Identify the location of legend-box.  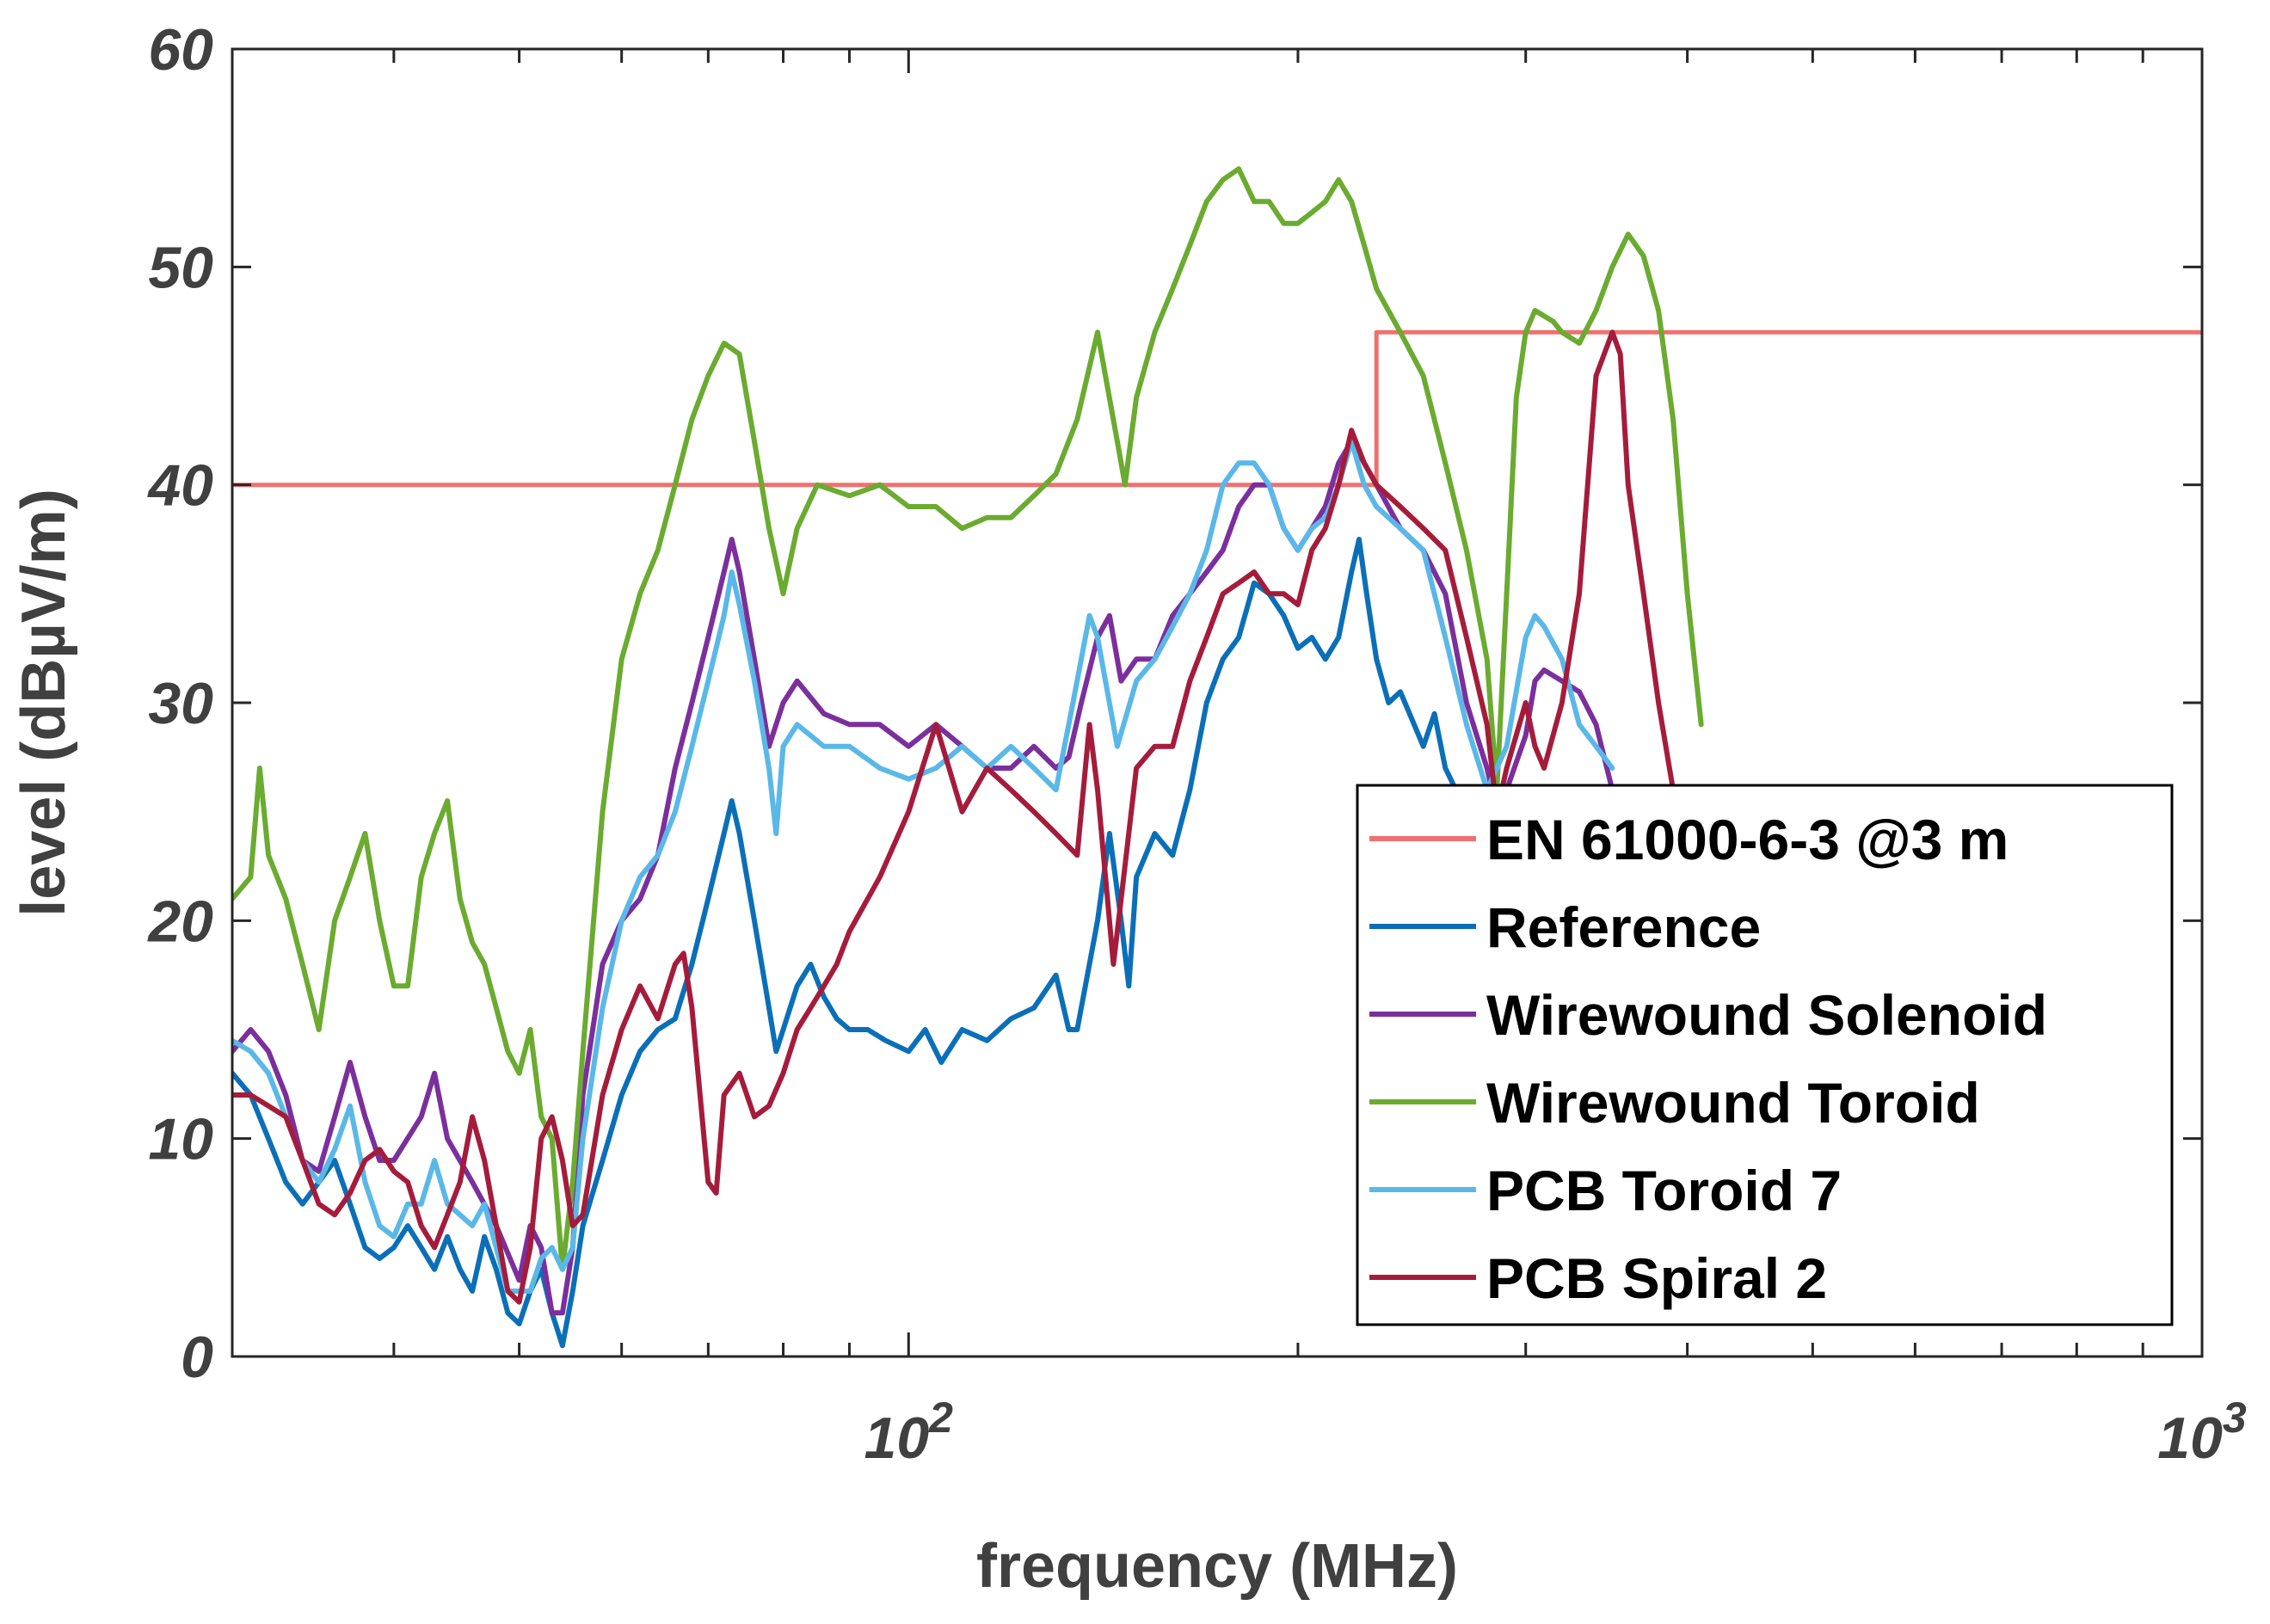
(1765, 1055).